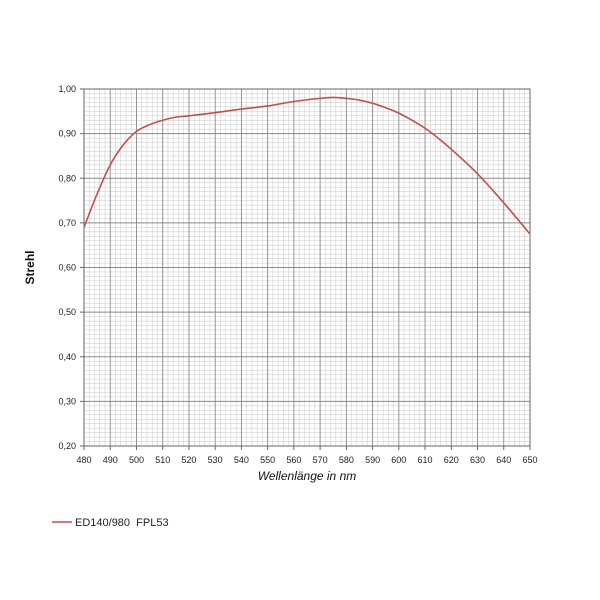 This screenshot has width=600, height=600. I want to click on x-tick-label: 520, so click(188, 460).